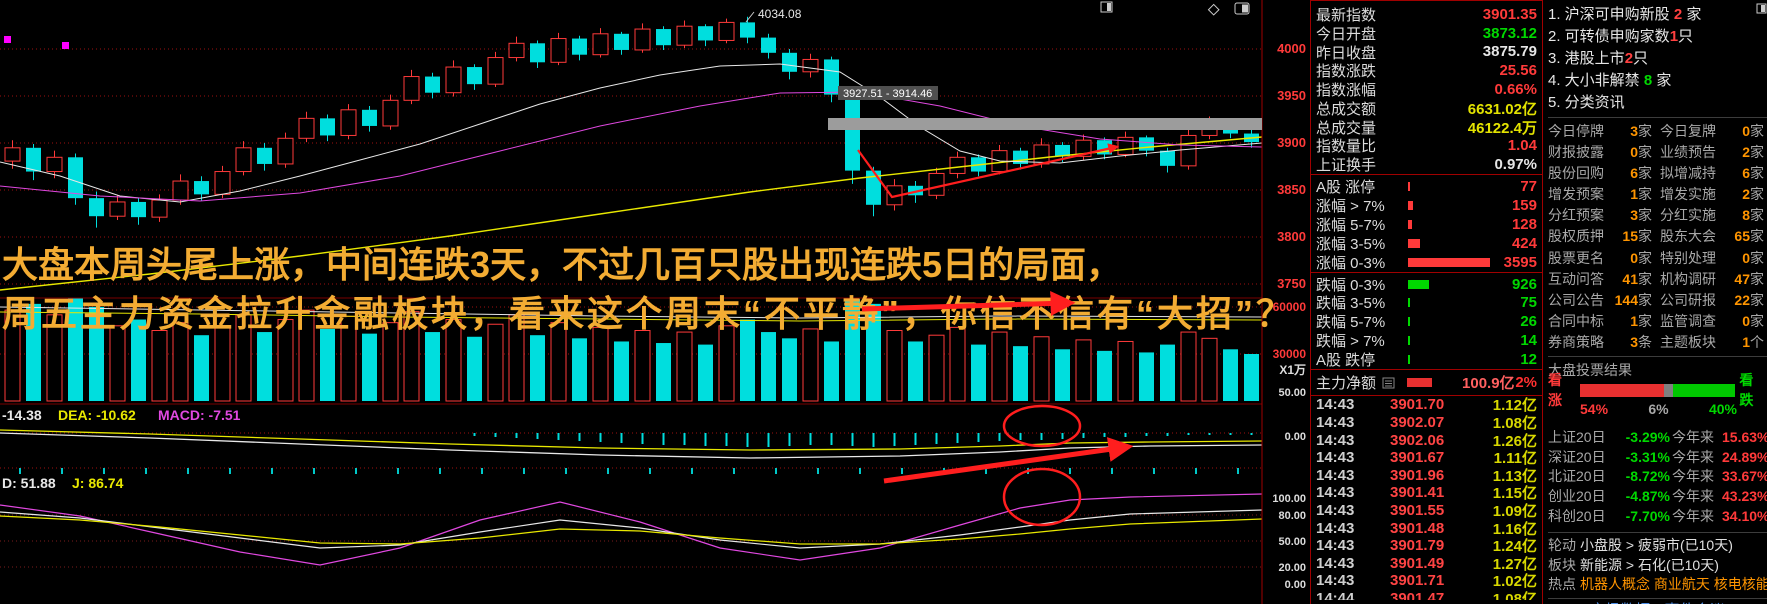 Image resolution: width=1767 pixels, height=604 pixels. I want to click on quote-row: 指数量比 1.04, so click(1426, 146).